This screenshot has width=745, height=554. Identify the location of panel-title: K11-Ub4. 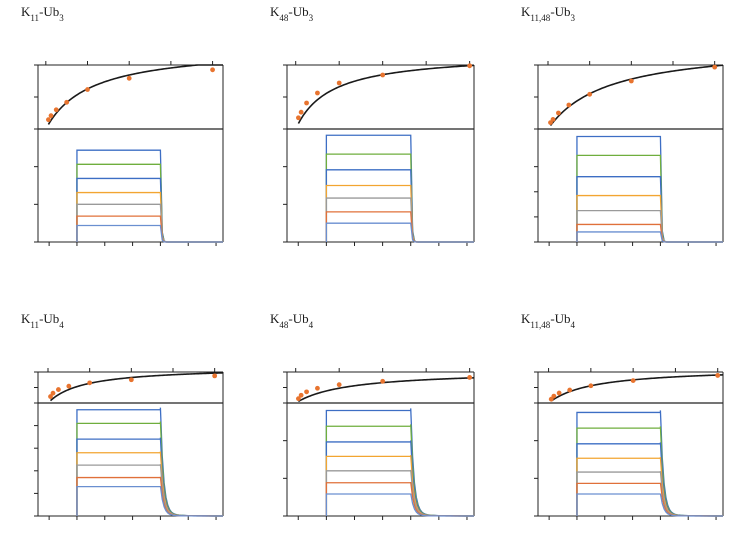
(42, 320).